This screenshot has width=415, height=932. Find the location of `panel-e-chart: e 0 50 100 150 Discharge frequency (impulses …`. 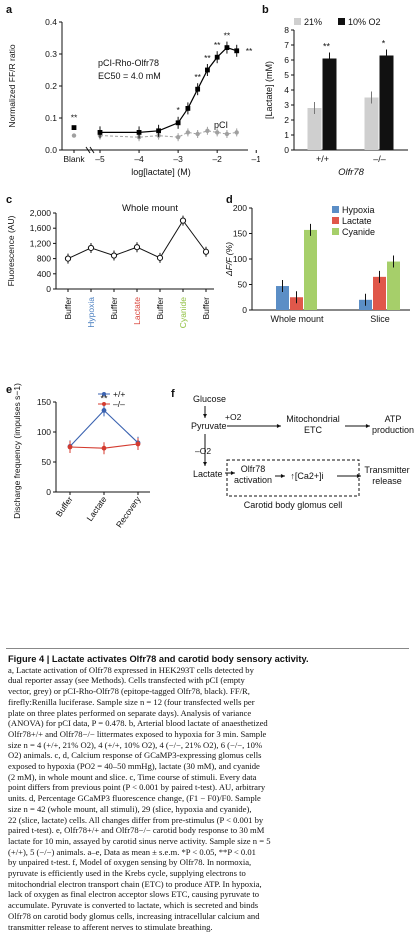

panel-e-chart: e 0 50 100 150 Discharge frequency (impulses … is located at coordinates (78, 456).